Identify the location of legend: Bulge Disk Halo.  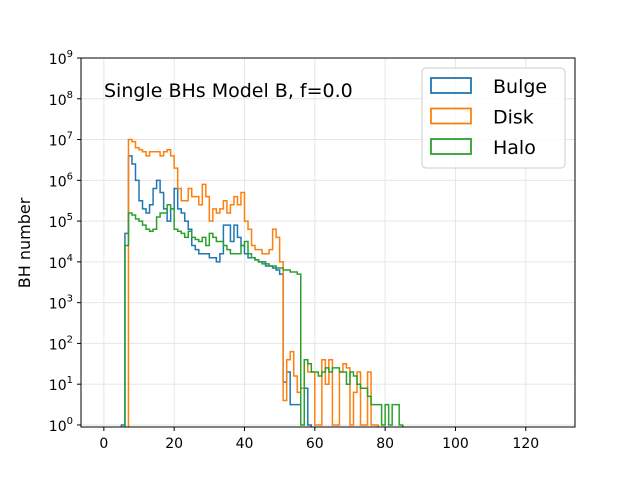
(493, 118).